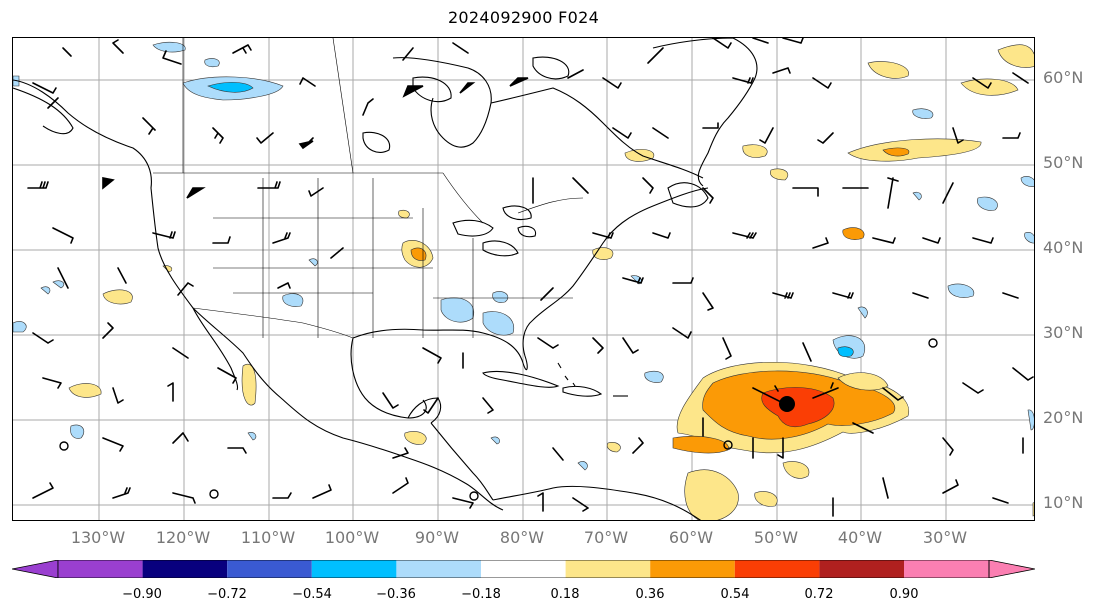 The width and height of the screenshot is (1105, 615). I want to click on colorbar-extend-low, so click(35, 569).